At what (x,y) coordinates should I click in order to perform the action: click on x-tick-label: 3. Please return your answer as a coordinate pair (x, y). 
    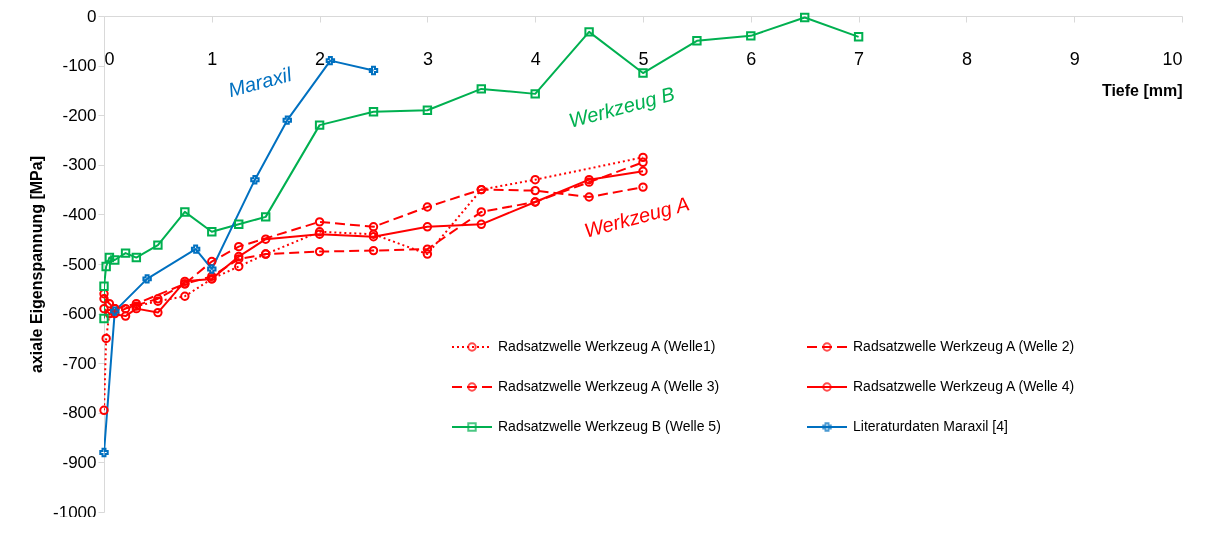
    Looking at the image, I should click on (427, 58).